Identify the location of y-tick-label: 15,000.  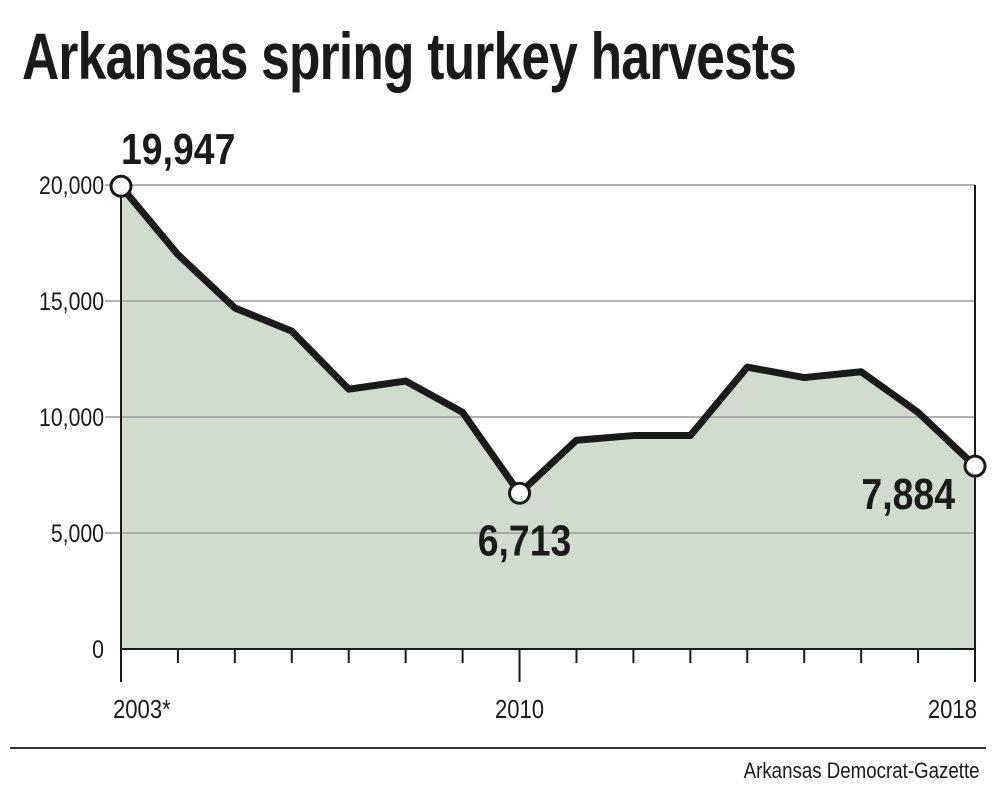
(71, 301).